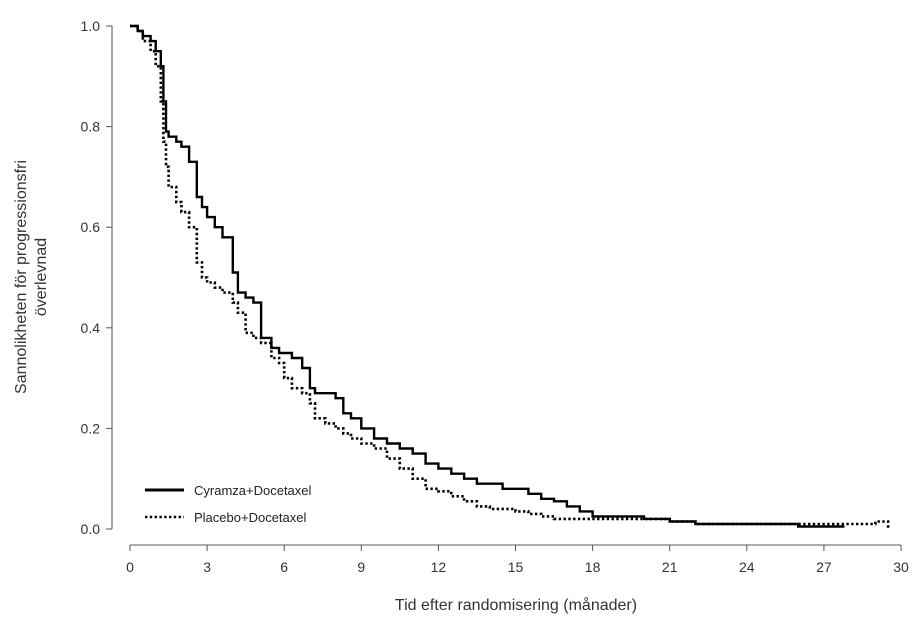 Image resolution: width=915 pixels, height=619 pixels. Describe the element at coordinates (207, 567) in the screenshot. I see `x-tick-label: 3` at that location.